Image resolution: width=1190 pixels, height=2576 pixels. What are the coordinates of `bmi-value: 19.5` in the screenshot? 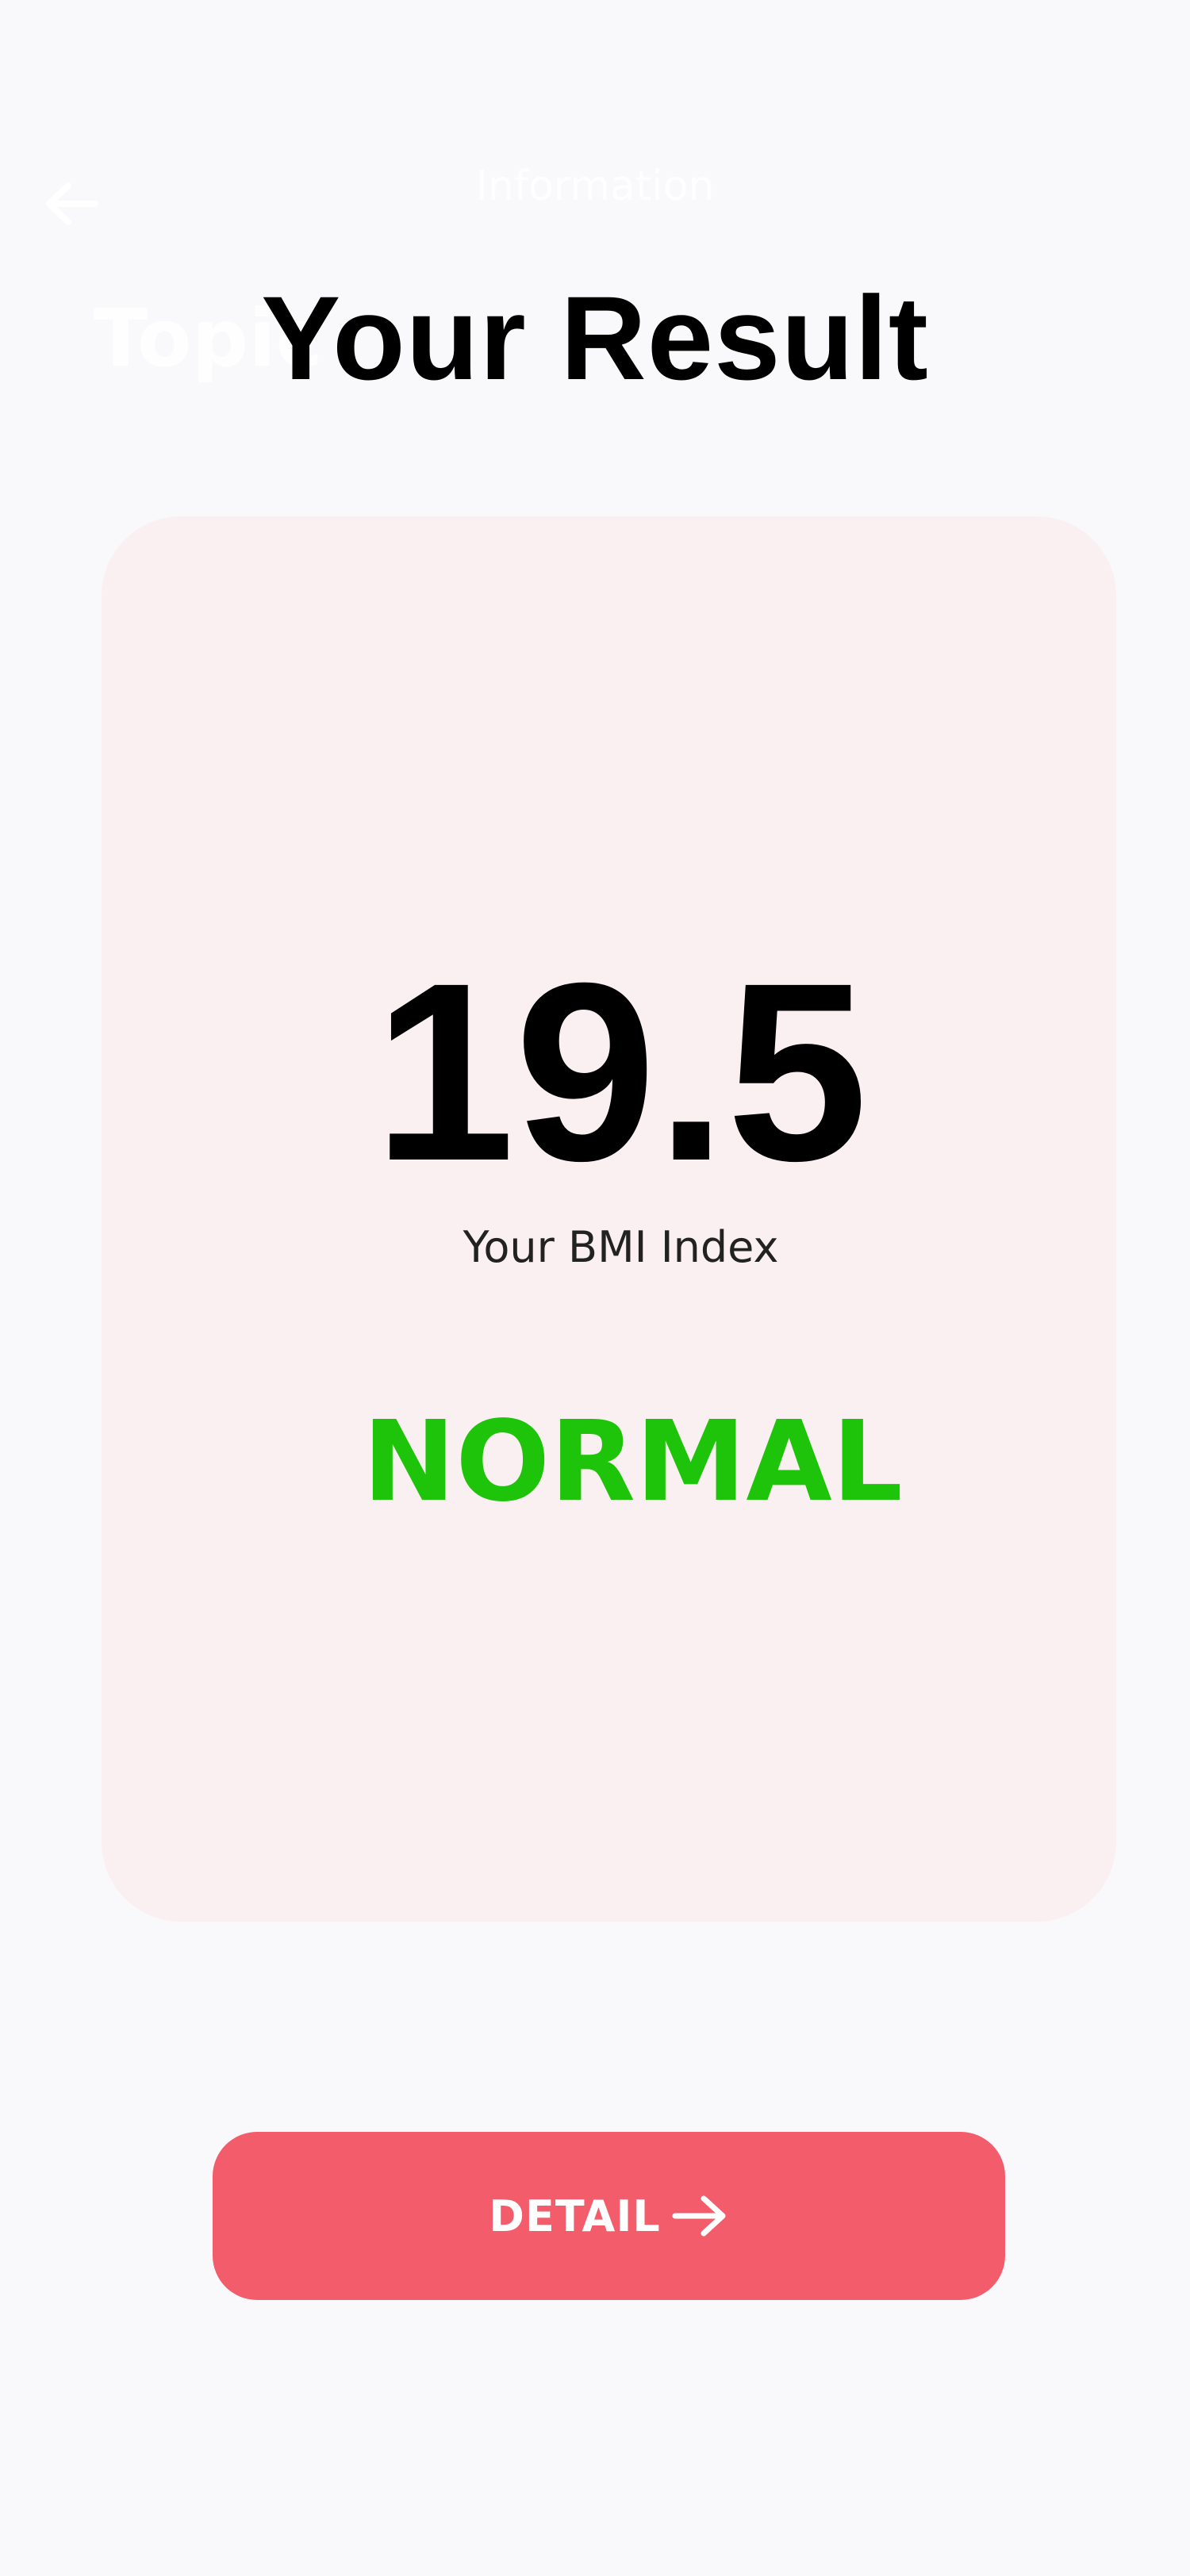 It's located at (621, 1071).